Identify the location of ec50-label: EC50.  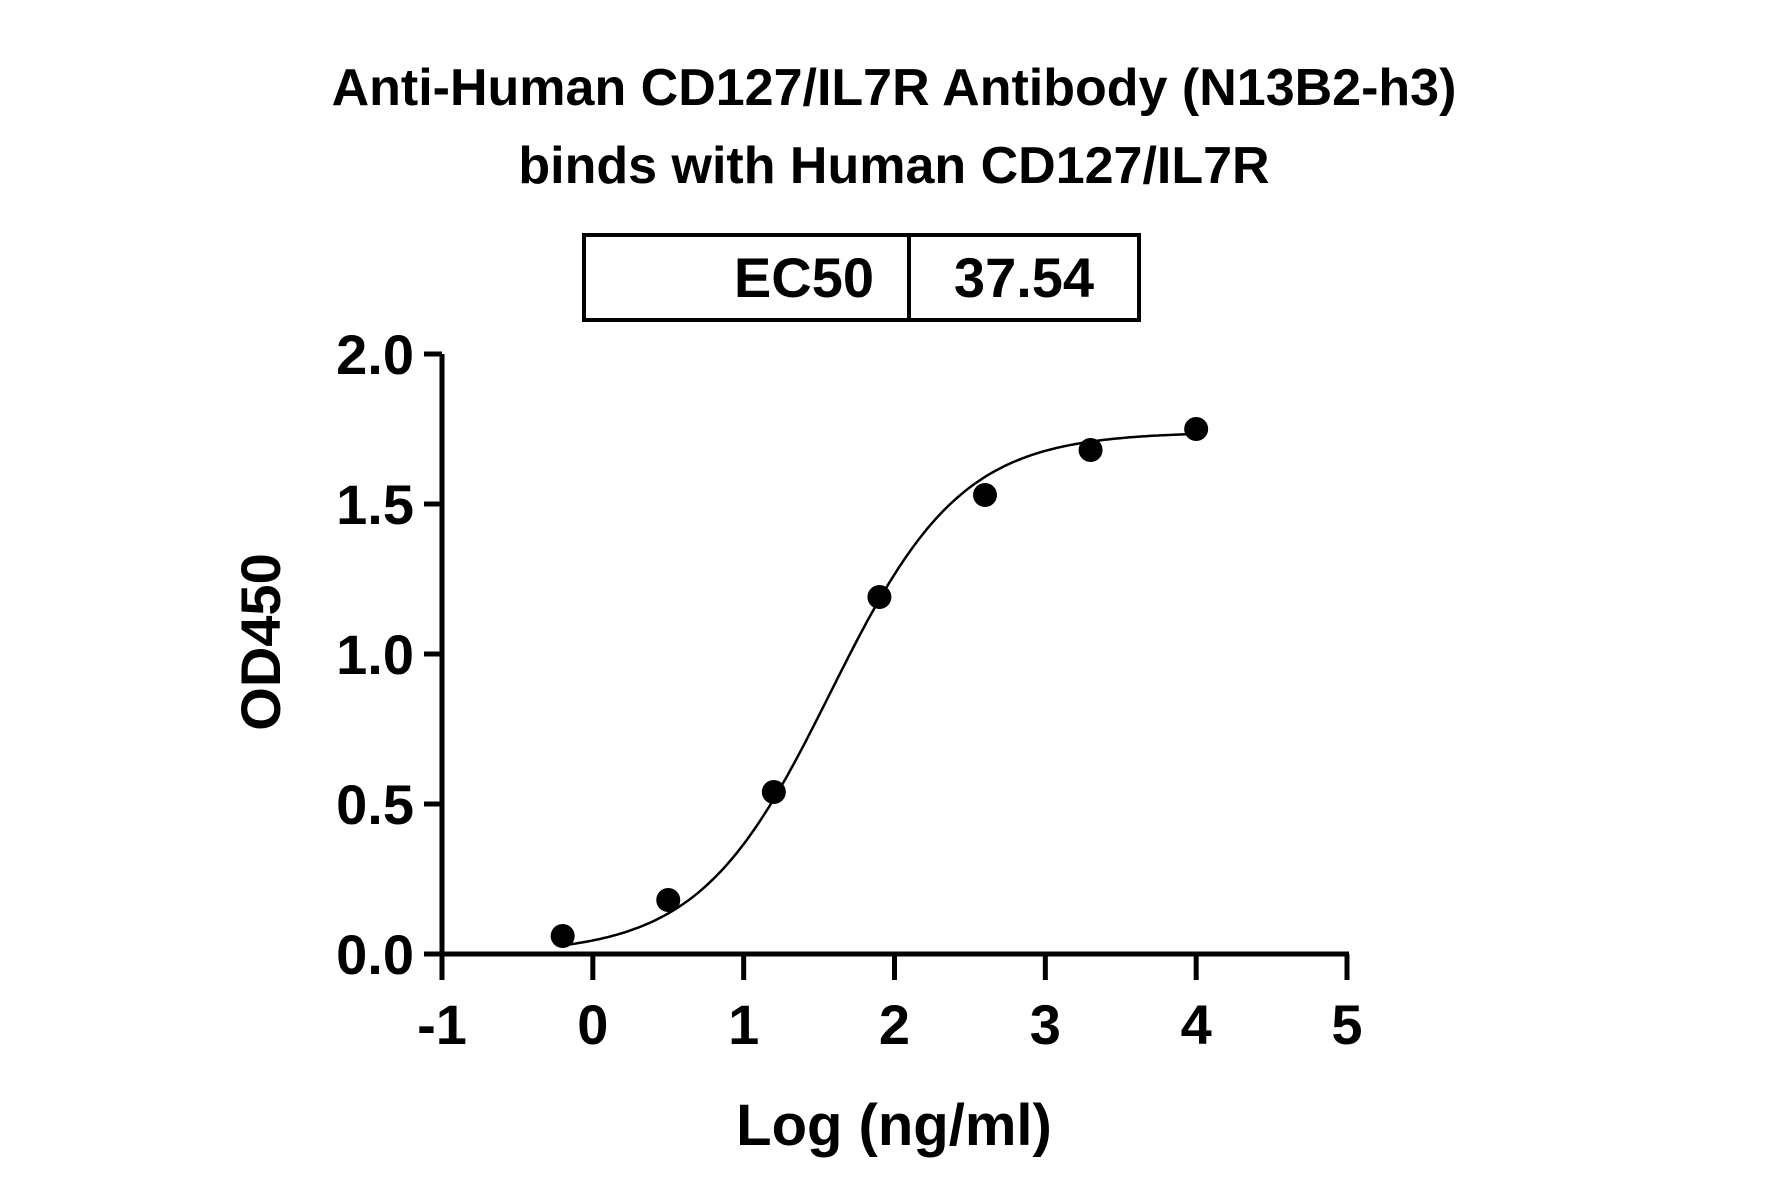
(804, 277).